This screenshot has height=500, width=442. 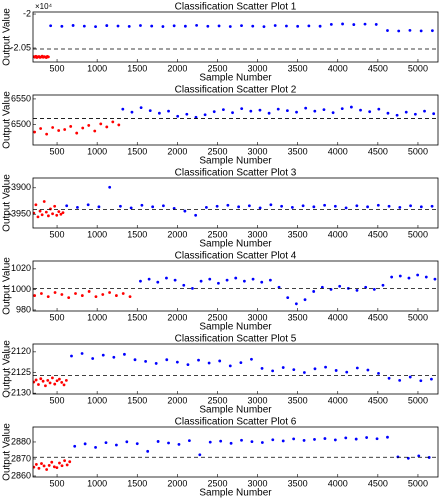 What do you see at coordinates (21, 289) in the screenshot?
I see `y-tick-label: 1000` at bounding box center [21, 289].